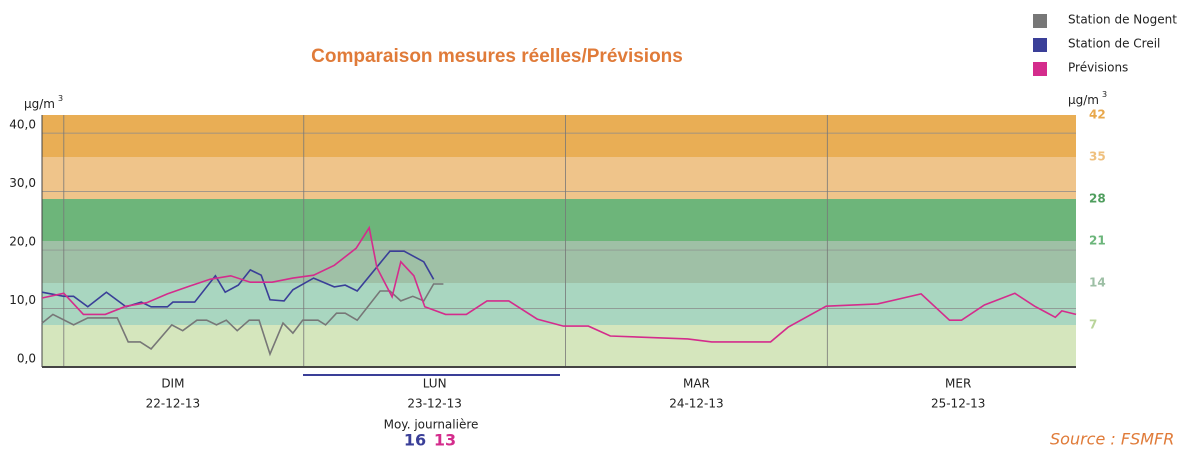 The image size is (1181, 452). I want to click on average-value: 16, so click(415, 440).